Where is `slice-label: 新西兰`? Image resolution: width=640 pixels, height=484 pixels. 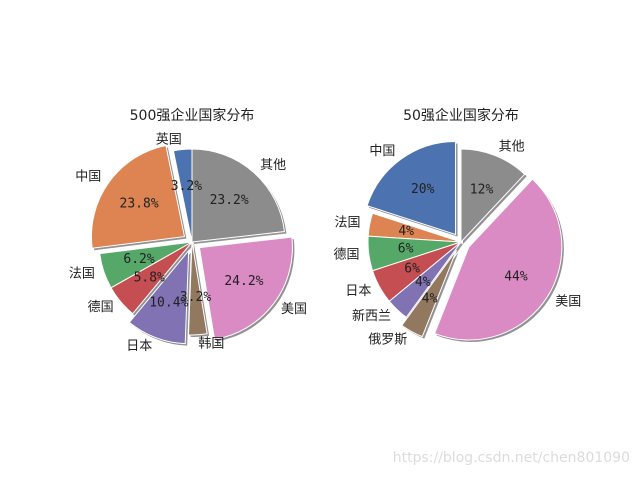 slice-label: 新西兰 is located at coordinates (371, 316).